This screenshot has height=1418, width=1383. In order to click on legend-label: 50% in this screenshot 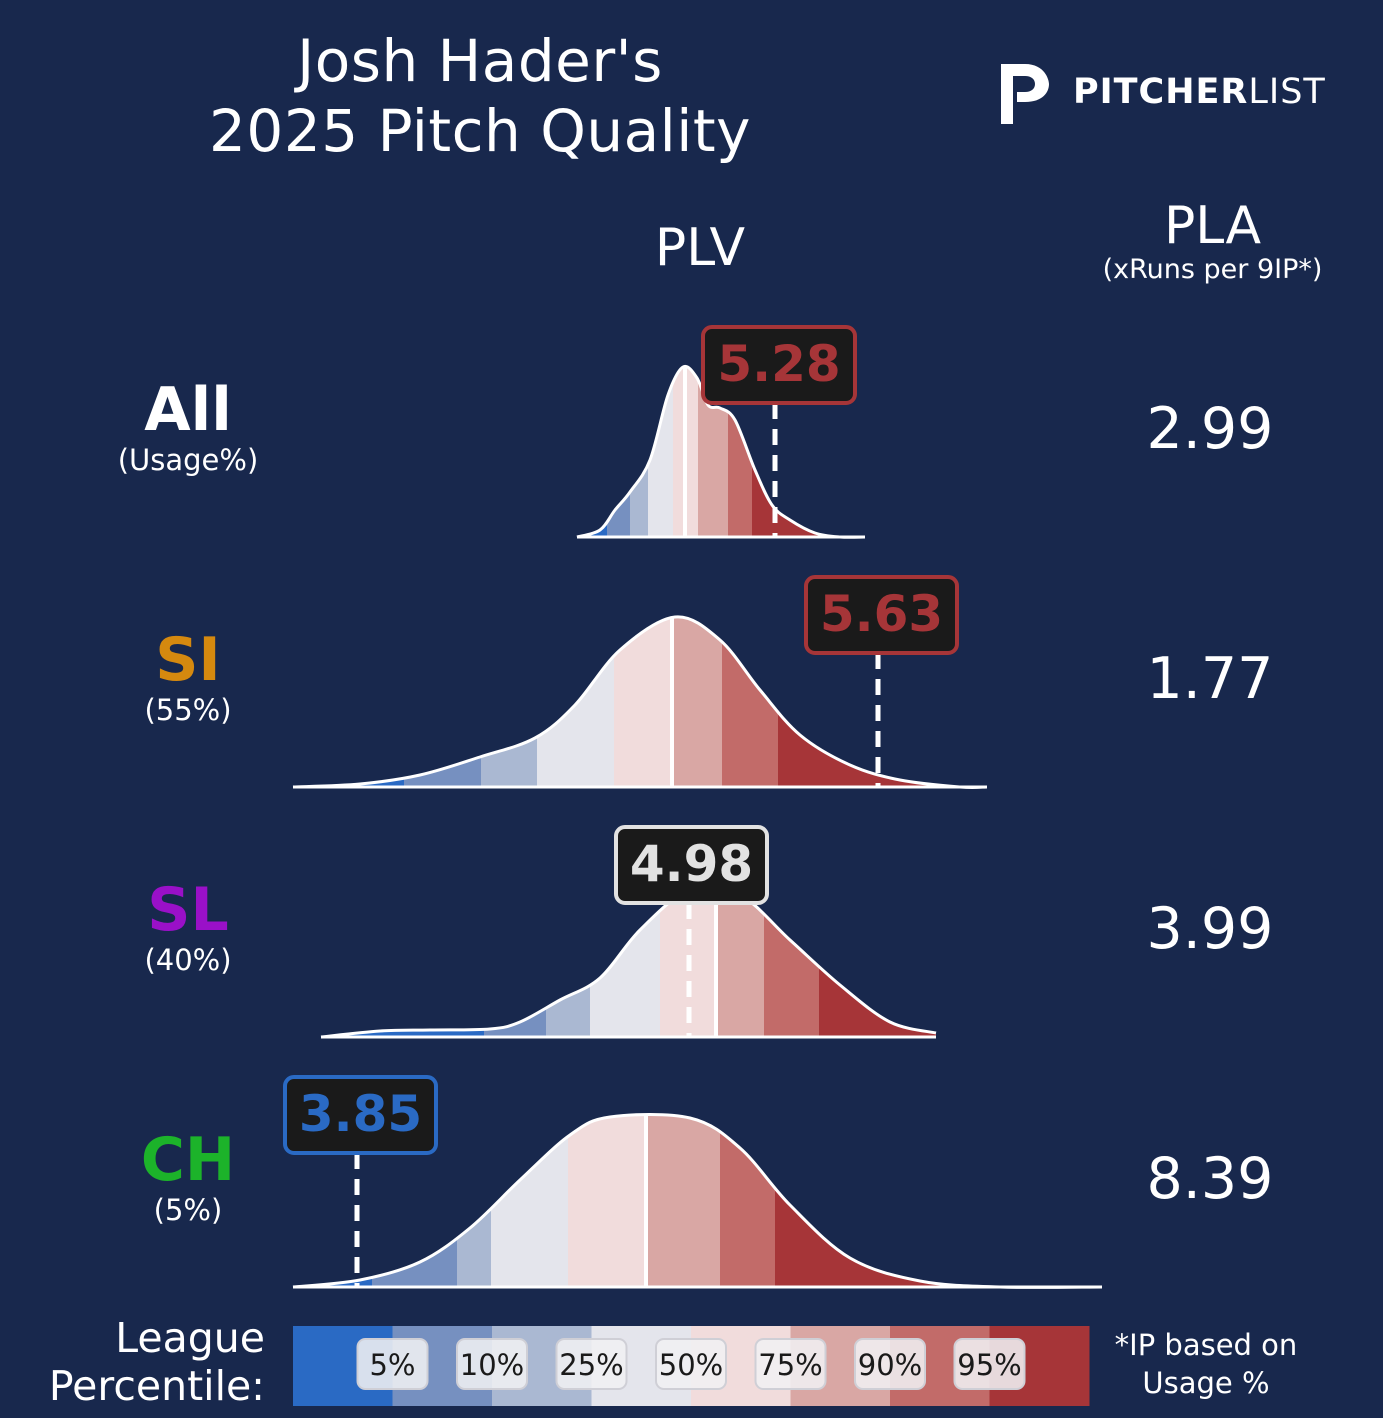, I will do `click(691, 1365)`.